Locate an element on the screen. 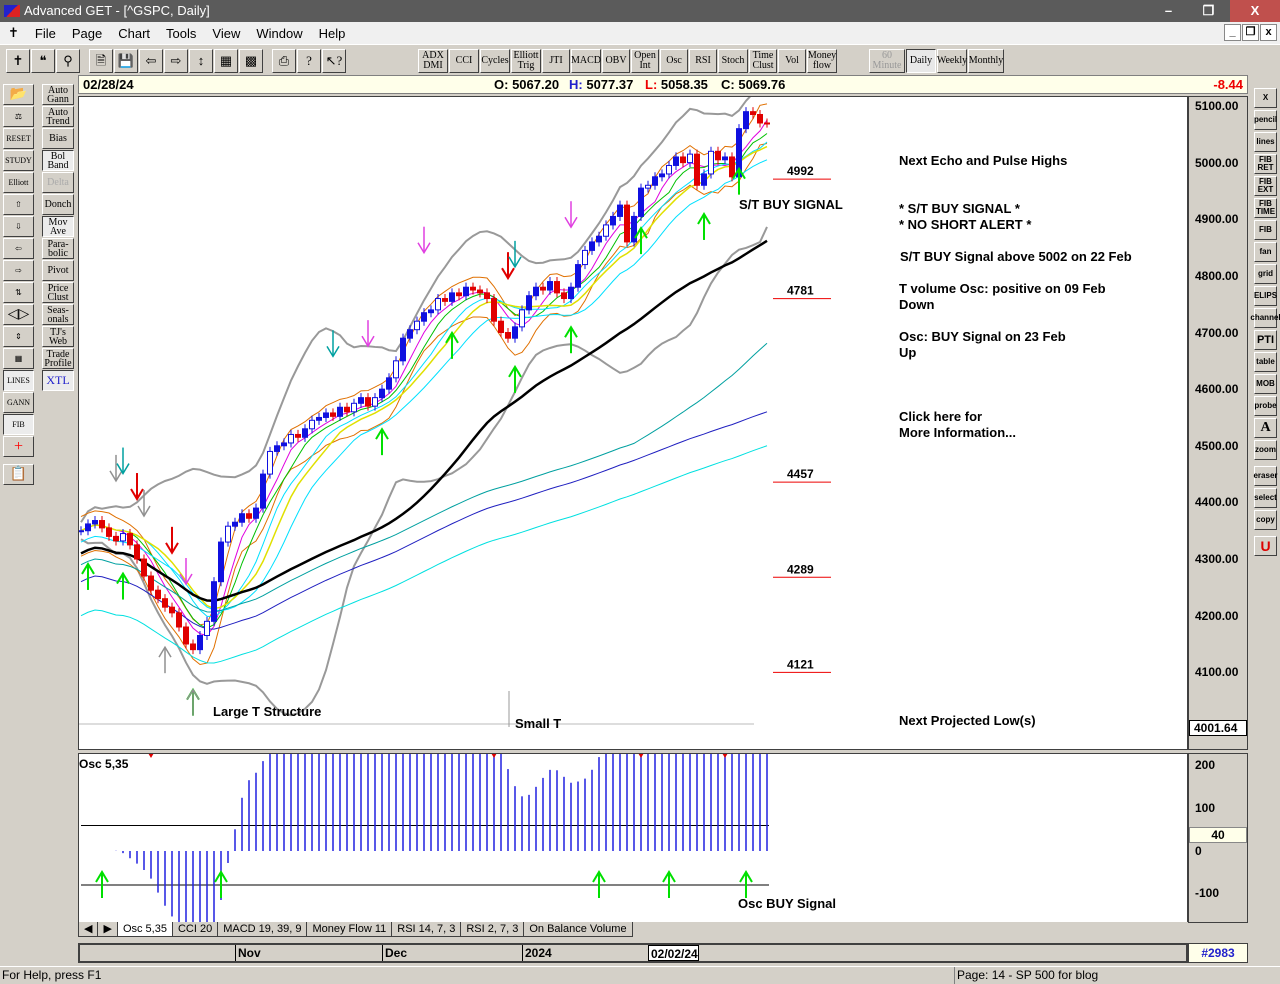 Image resolution: width=1280 pixels, height=984 pixels. compress-button: ▦ is located at coordinates (226, 61).